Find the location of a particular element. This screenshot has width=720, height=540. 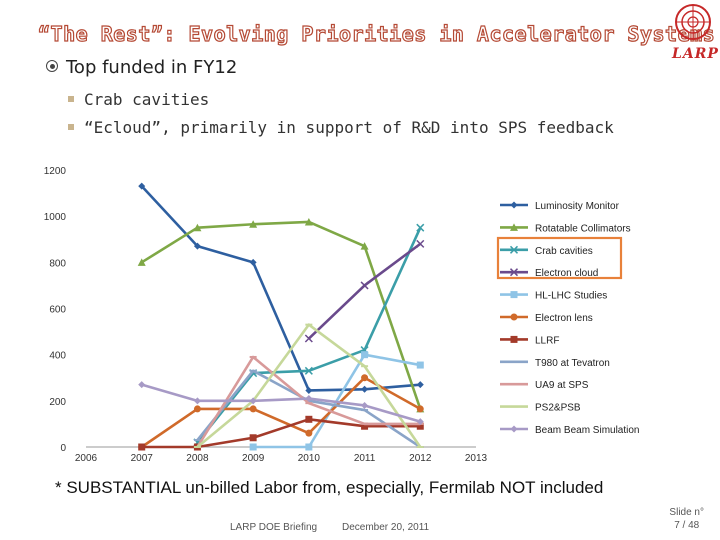

slide-number: Slide n° 7 / 48 is located at coordinates (686, 519).